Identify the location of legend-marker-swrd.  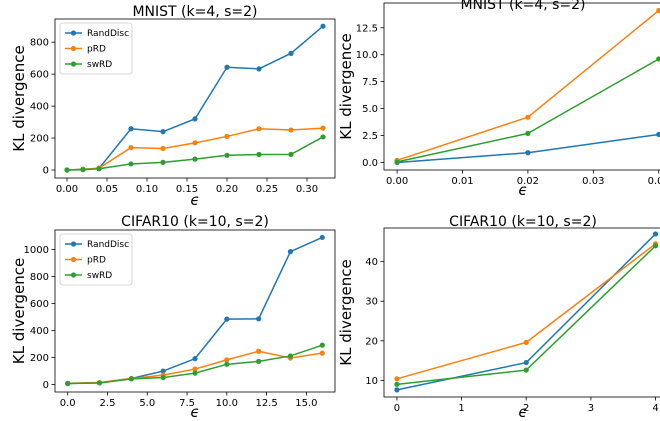
(73, 275).